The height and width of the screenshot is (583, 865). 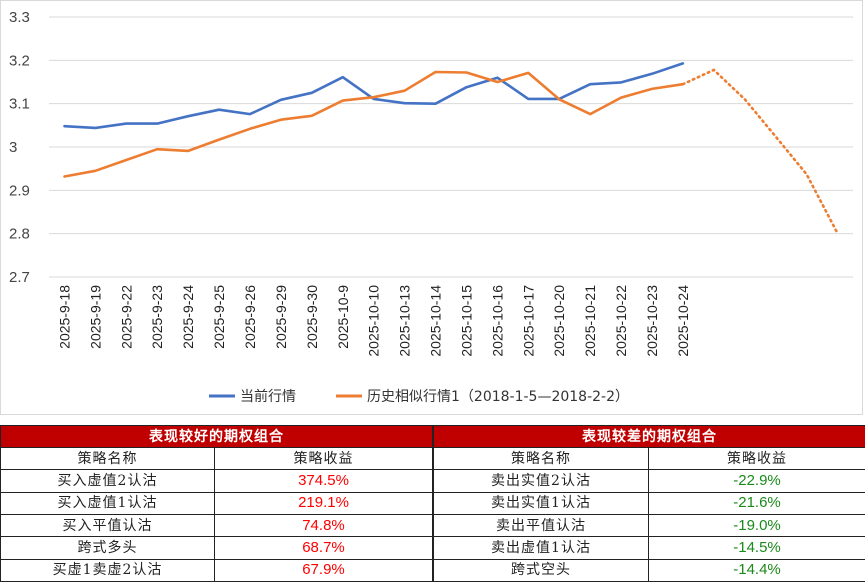 I want to click on strategy-name: 跨式空头, so click(x=541, y=570).